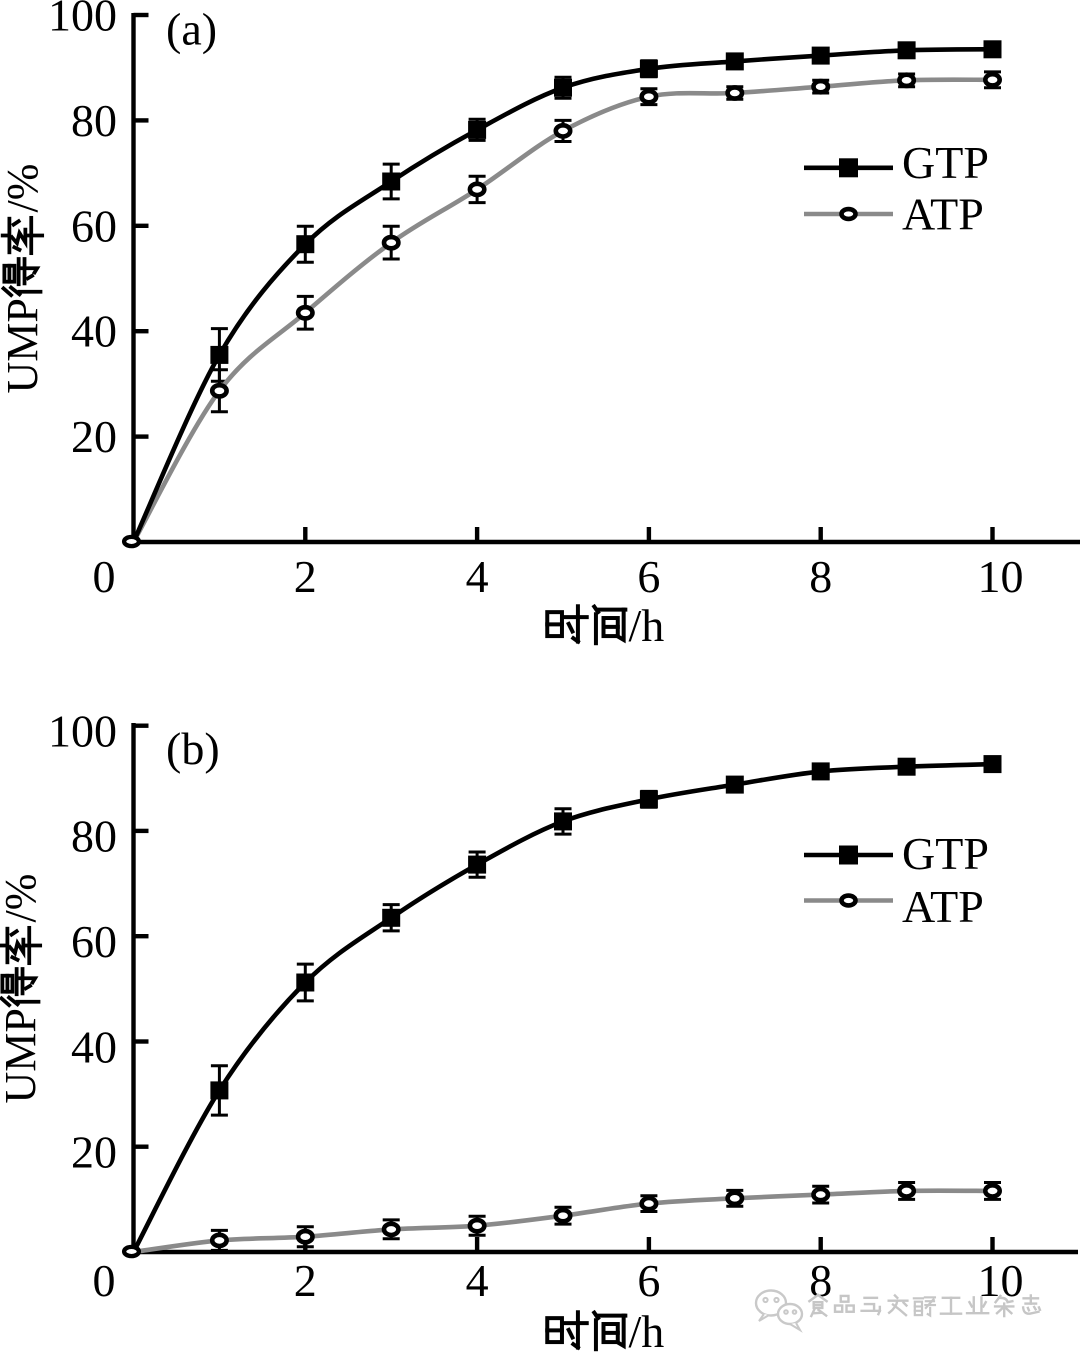  Describe the element at coordinates (193, 748) in the screenshot. I see `svg-text: (b)` at that location.